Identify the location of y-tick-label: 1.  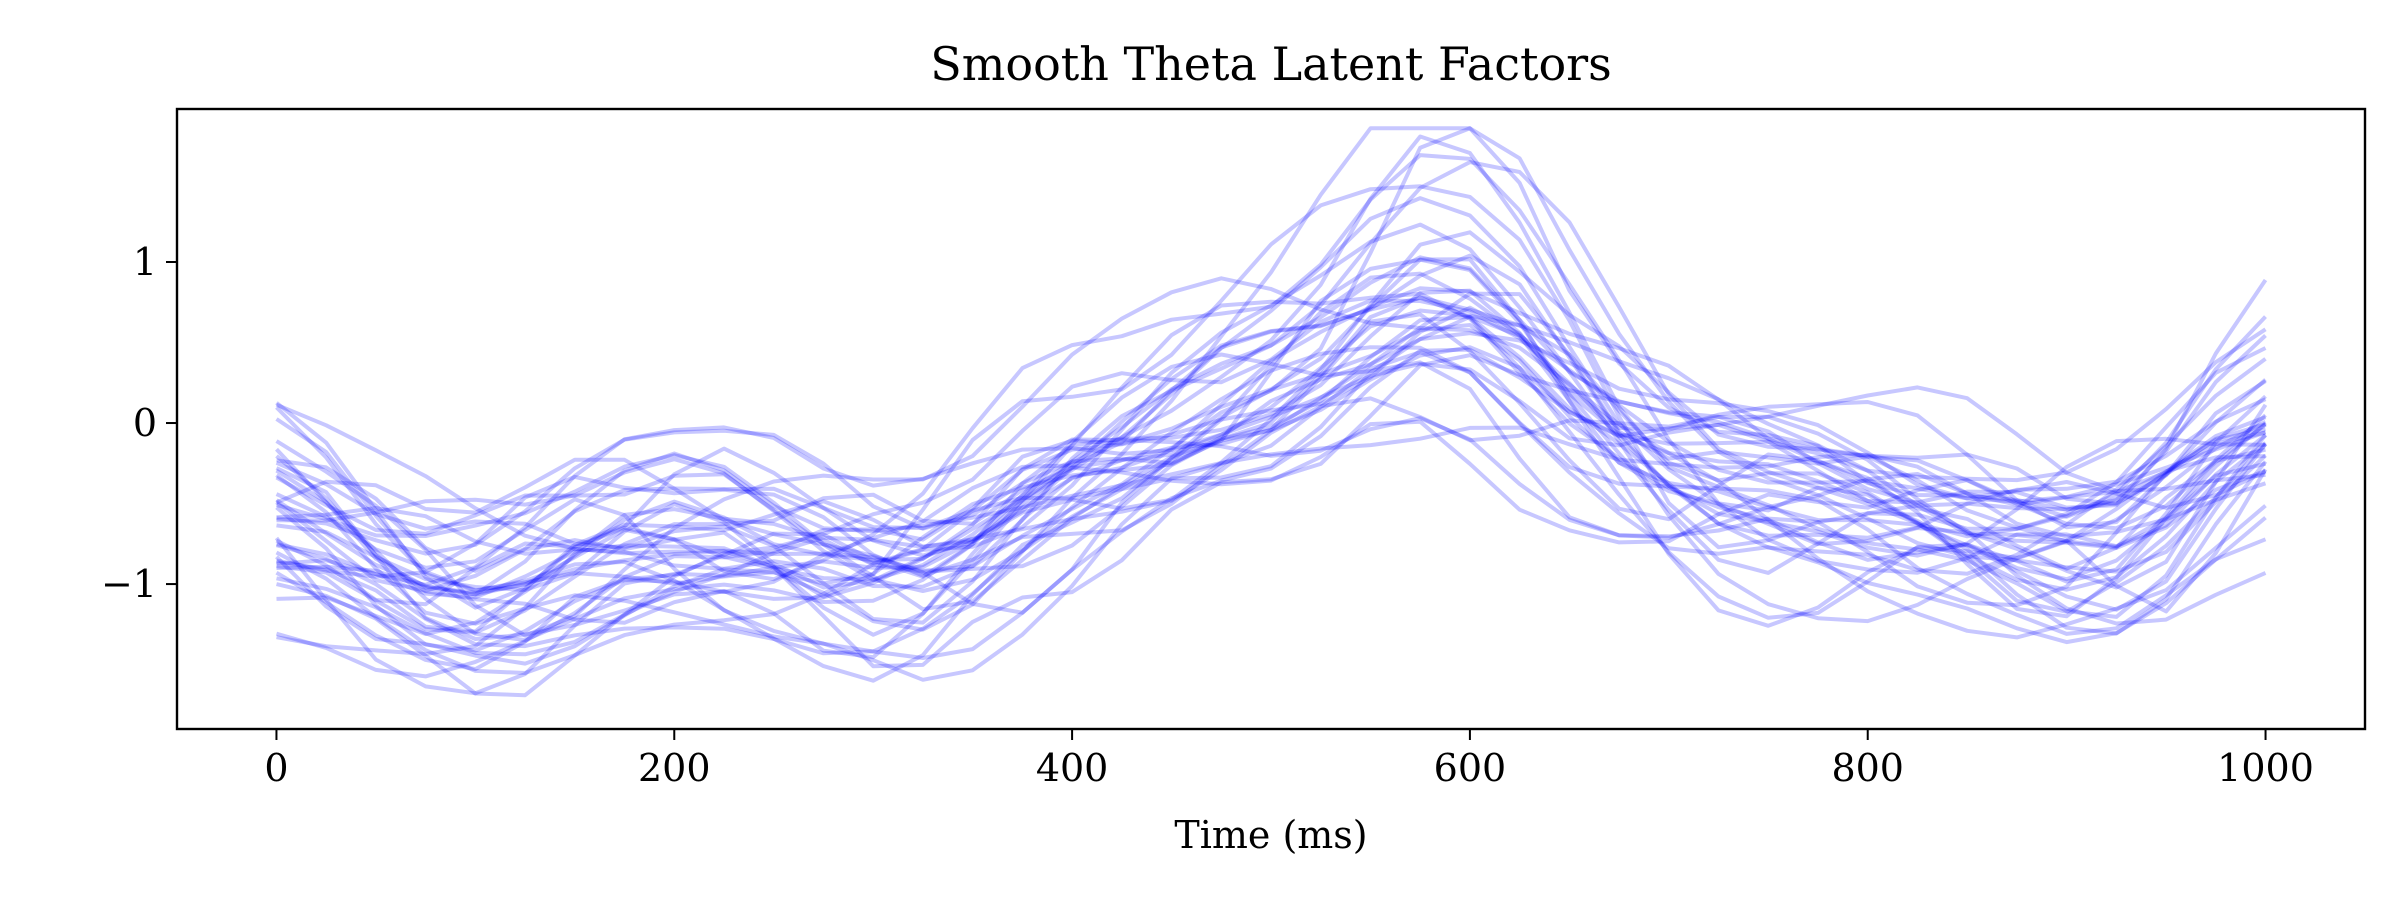
(145, 262).